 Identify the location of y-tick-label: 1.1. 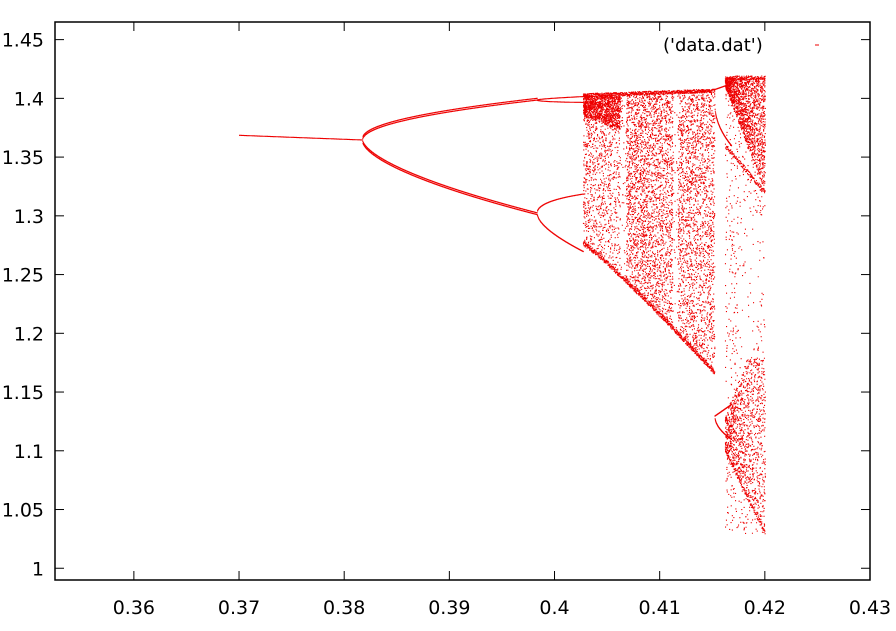
(29, 452).